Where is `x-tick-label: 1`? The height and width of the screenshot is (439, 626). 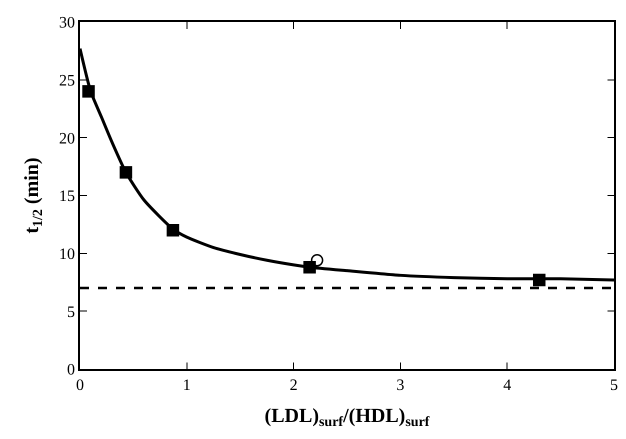
x-tick-label: 1 is located at coordinates (186, 385).